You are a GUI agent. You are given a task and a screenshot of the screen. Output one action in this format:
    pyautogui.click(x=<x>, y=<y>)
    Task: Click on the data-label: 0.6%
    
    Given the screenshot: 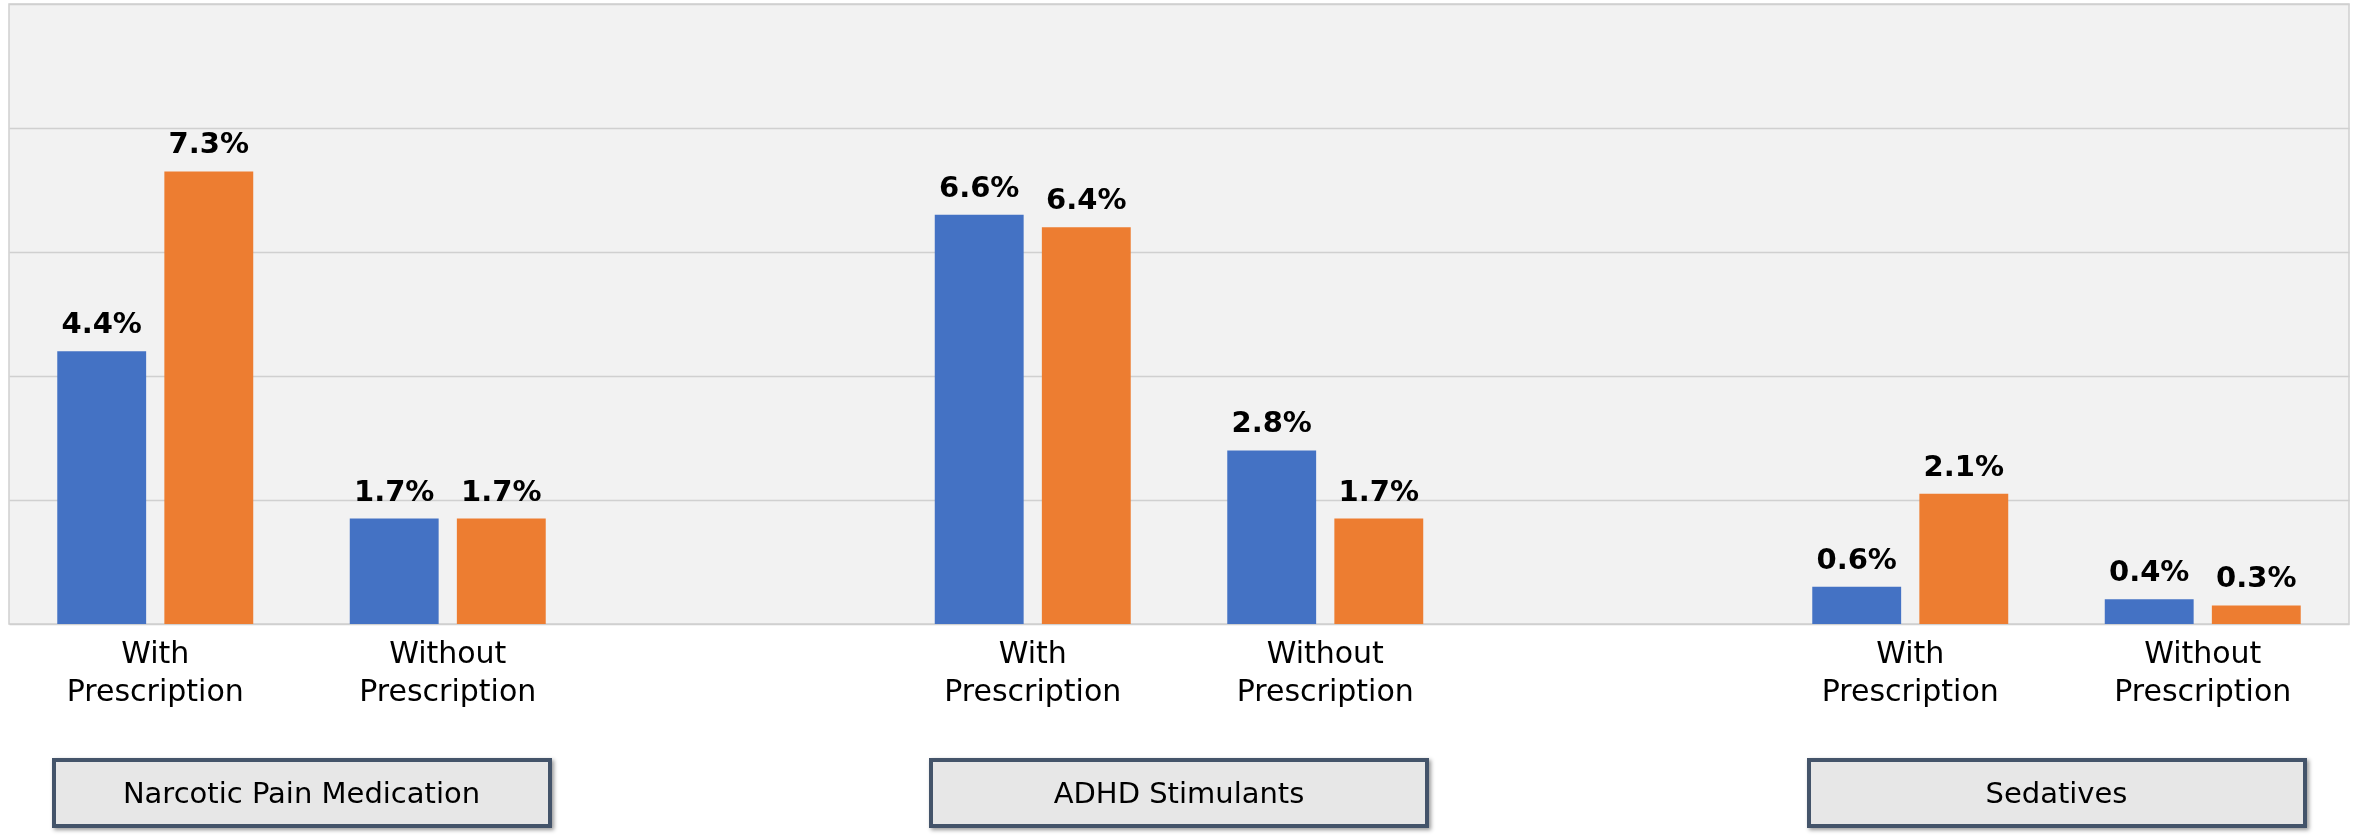 What is the action you would take?
    pyautogui.click(x=1856, y=558)
    